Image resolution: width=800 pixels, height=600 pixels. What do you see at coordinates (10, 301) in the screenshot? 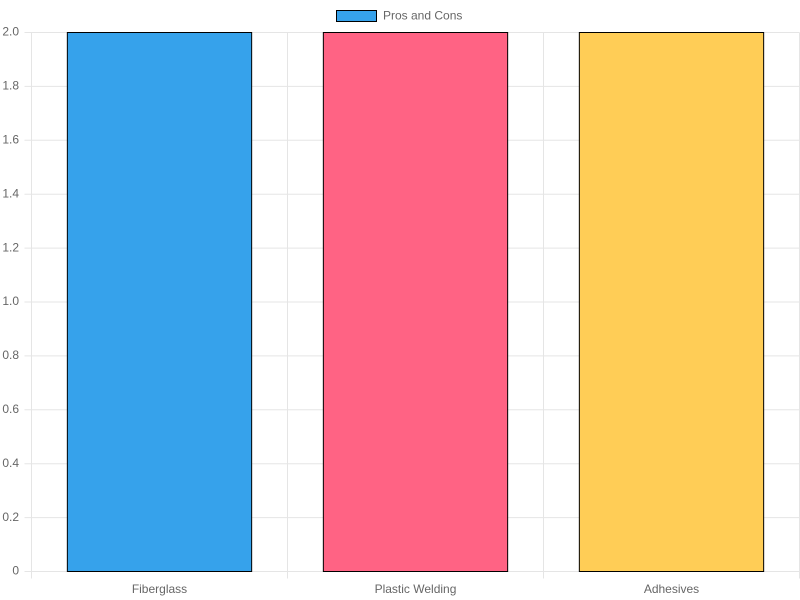
I see `y-tick-label: 1.0` at bounding box center [10, 301].